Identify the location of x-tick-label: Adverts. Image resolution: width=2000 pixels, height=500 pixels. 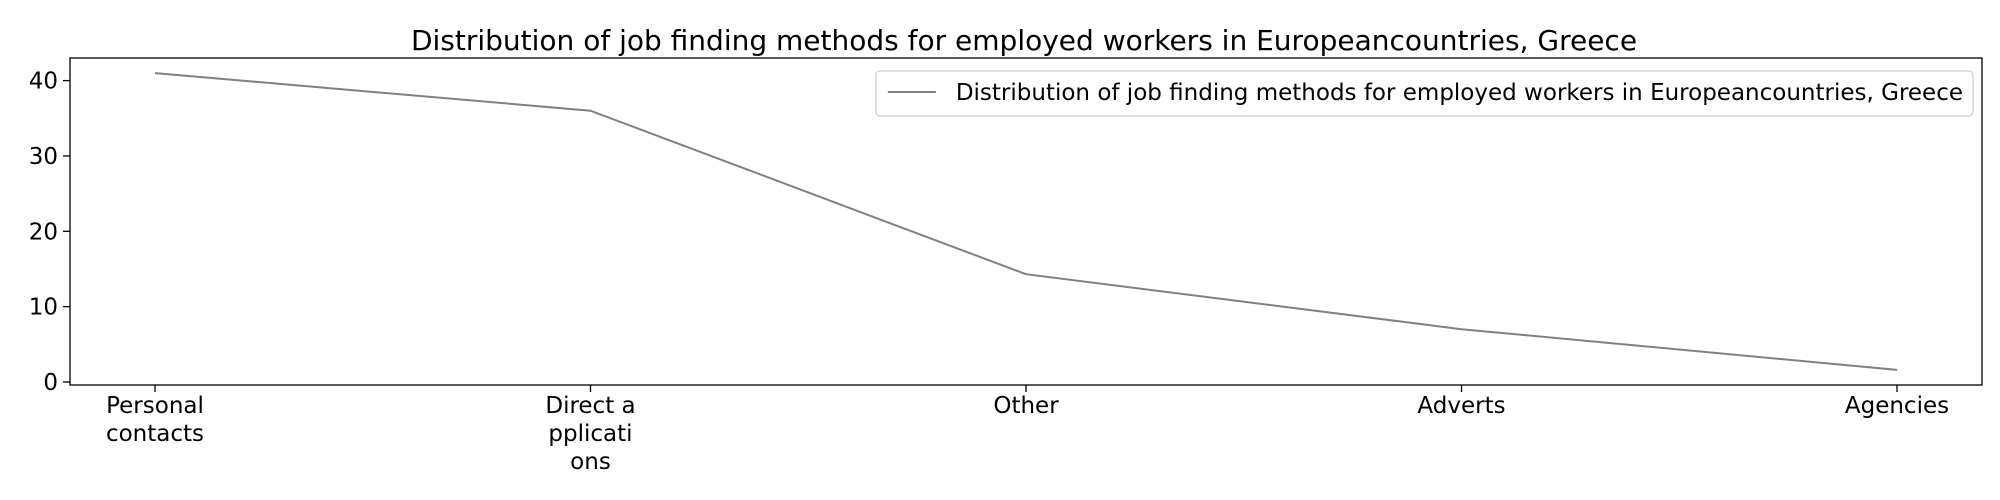
(1461, 406).